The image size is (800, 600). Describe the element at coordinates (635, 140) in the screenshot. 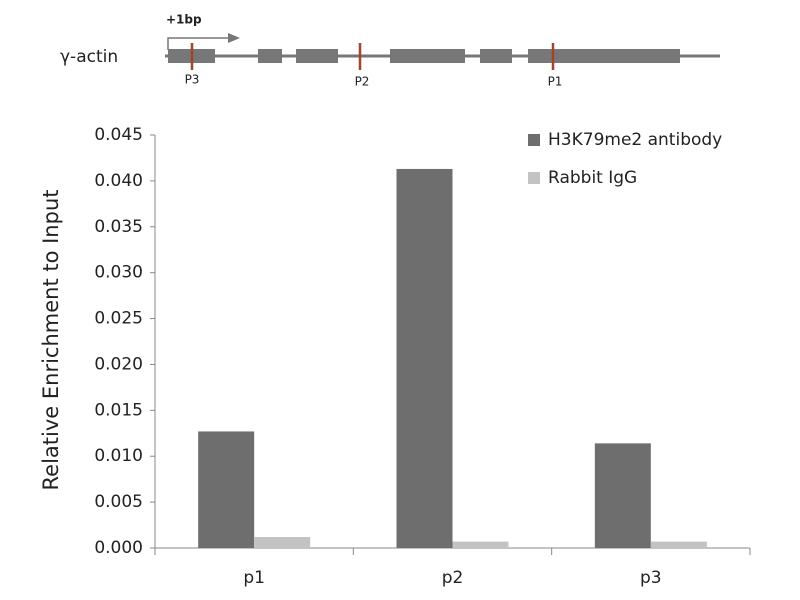

I see `legend-label: H3K79me2 antibody` at that location.